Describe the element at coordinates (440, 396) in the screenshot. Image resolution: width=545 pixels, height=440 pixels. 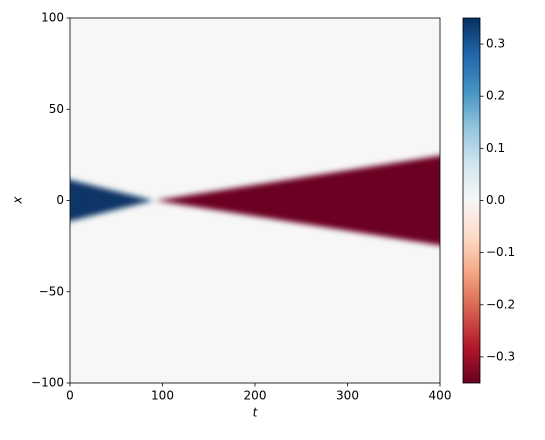
I see `x-tick-label: 400` at that location.